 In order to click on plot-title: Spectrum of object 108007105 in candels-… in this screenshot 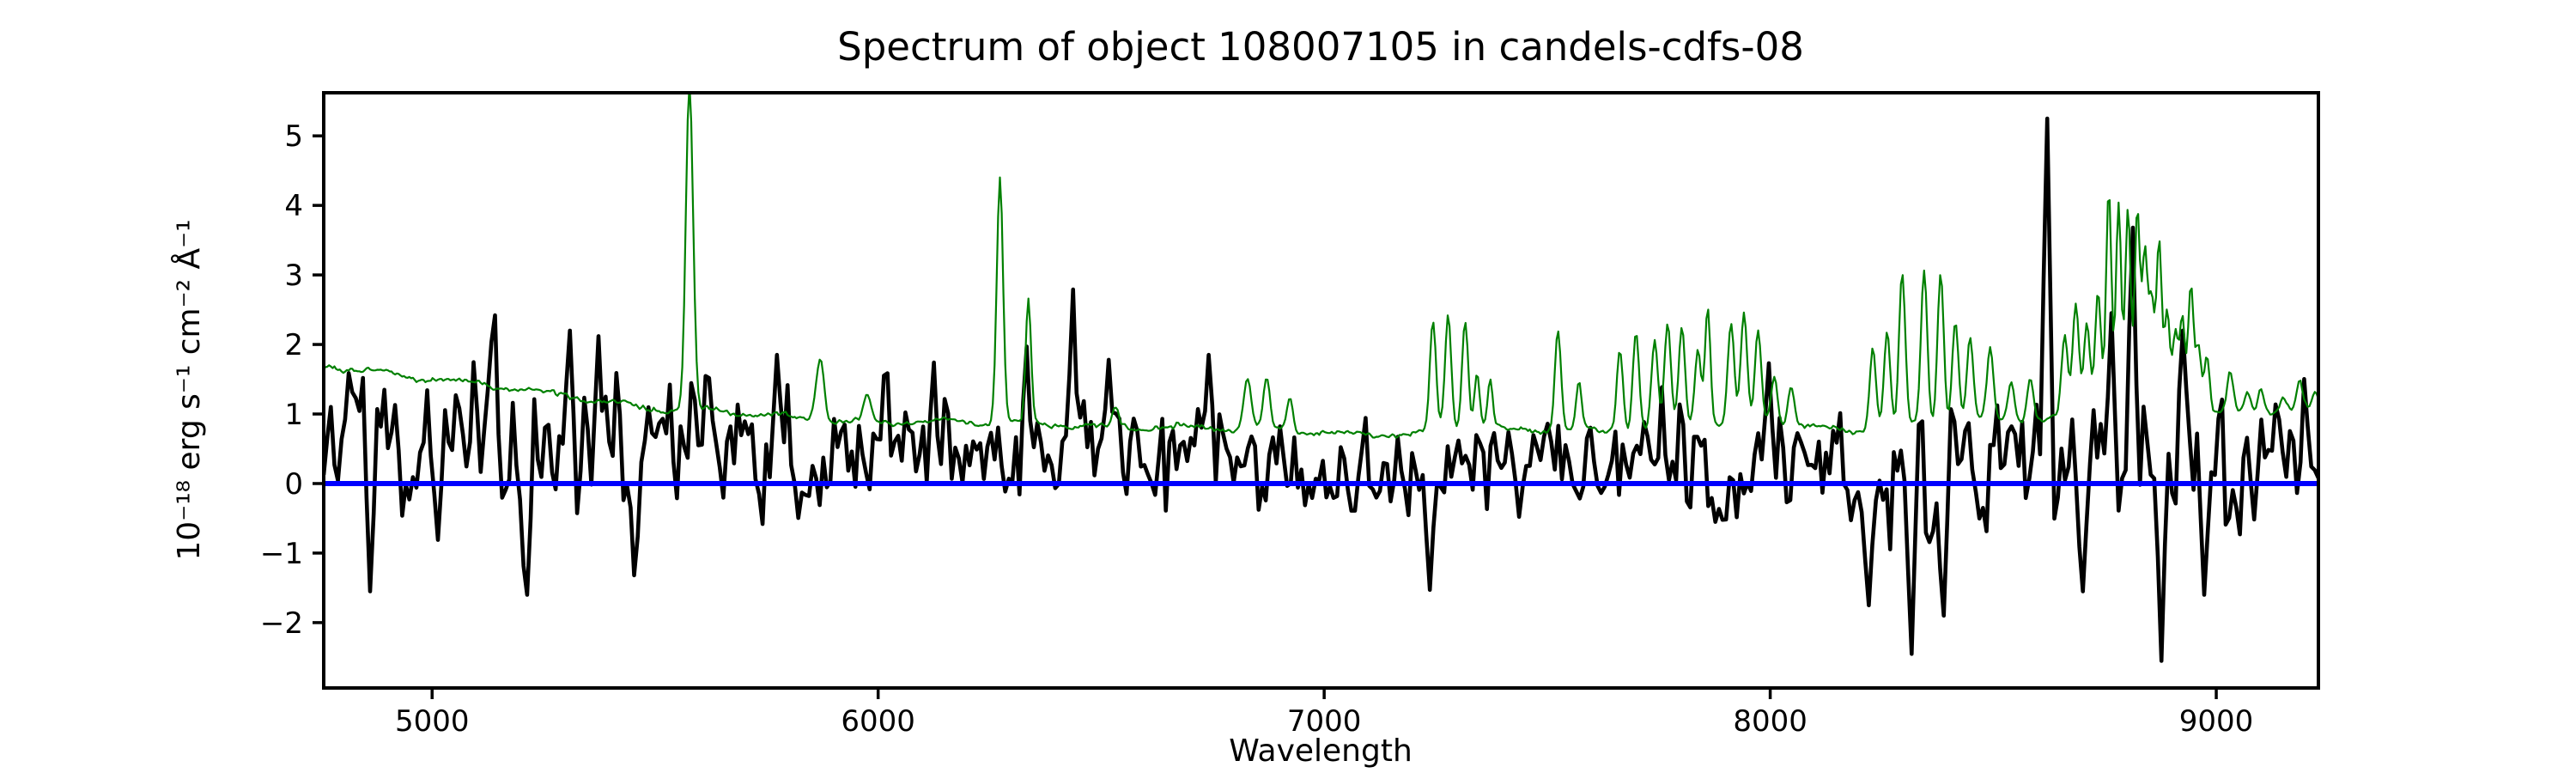, I will do `click(1320, 47)`.